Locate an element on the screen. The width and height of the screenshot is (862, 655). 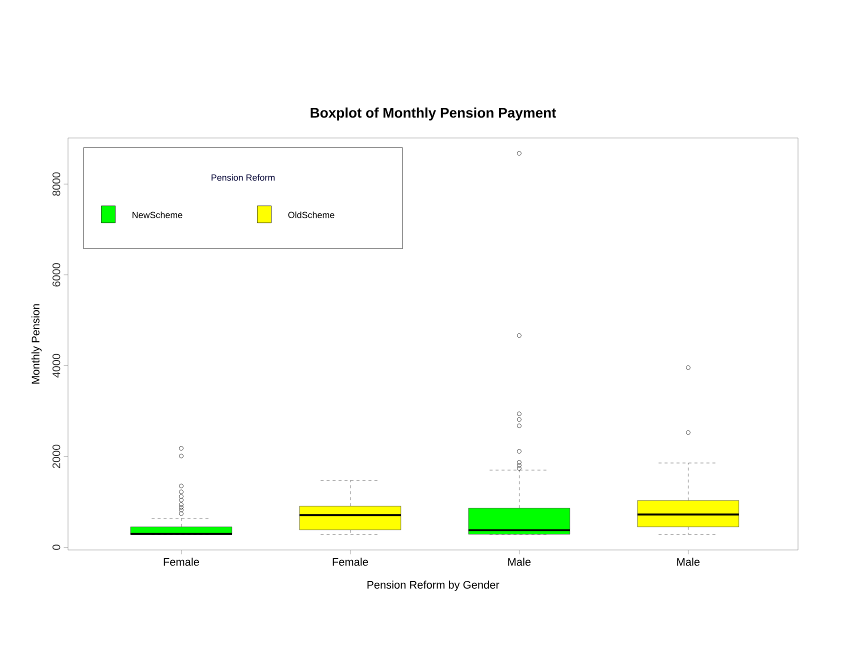
y-tick-label: 2000 is located at coordinates (56, 456).